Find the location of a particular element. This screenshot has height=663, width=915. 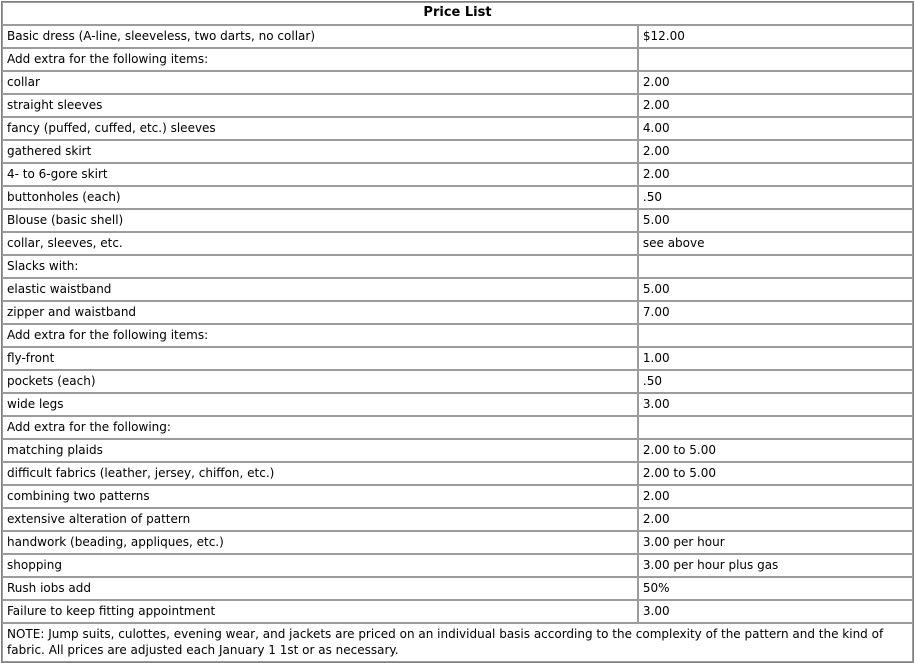

item-cell: elastic waistband is located at coordinates (320, 289).